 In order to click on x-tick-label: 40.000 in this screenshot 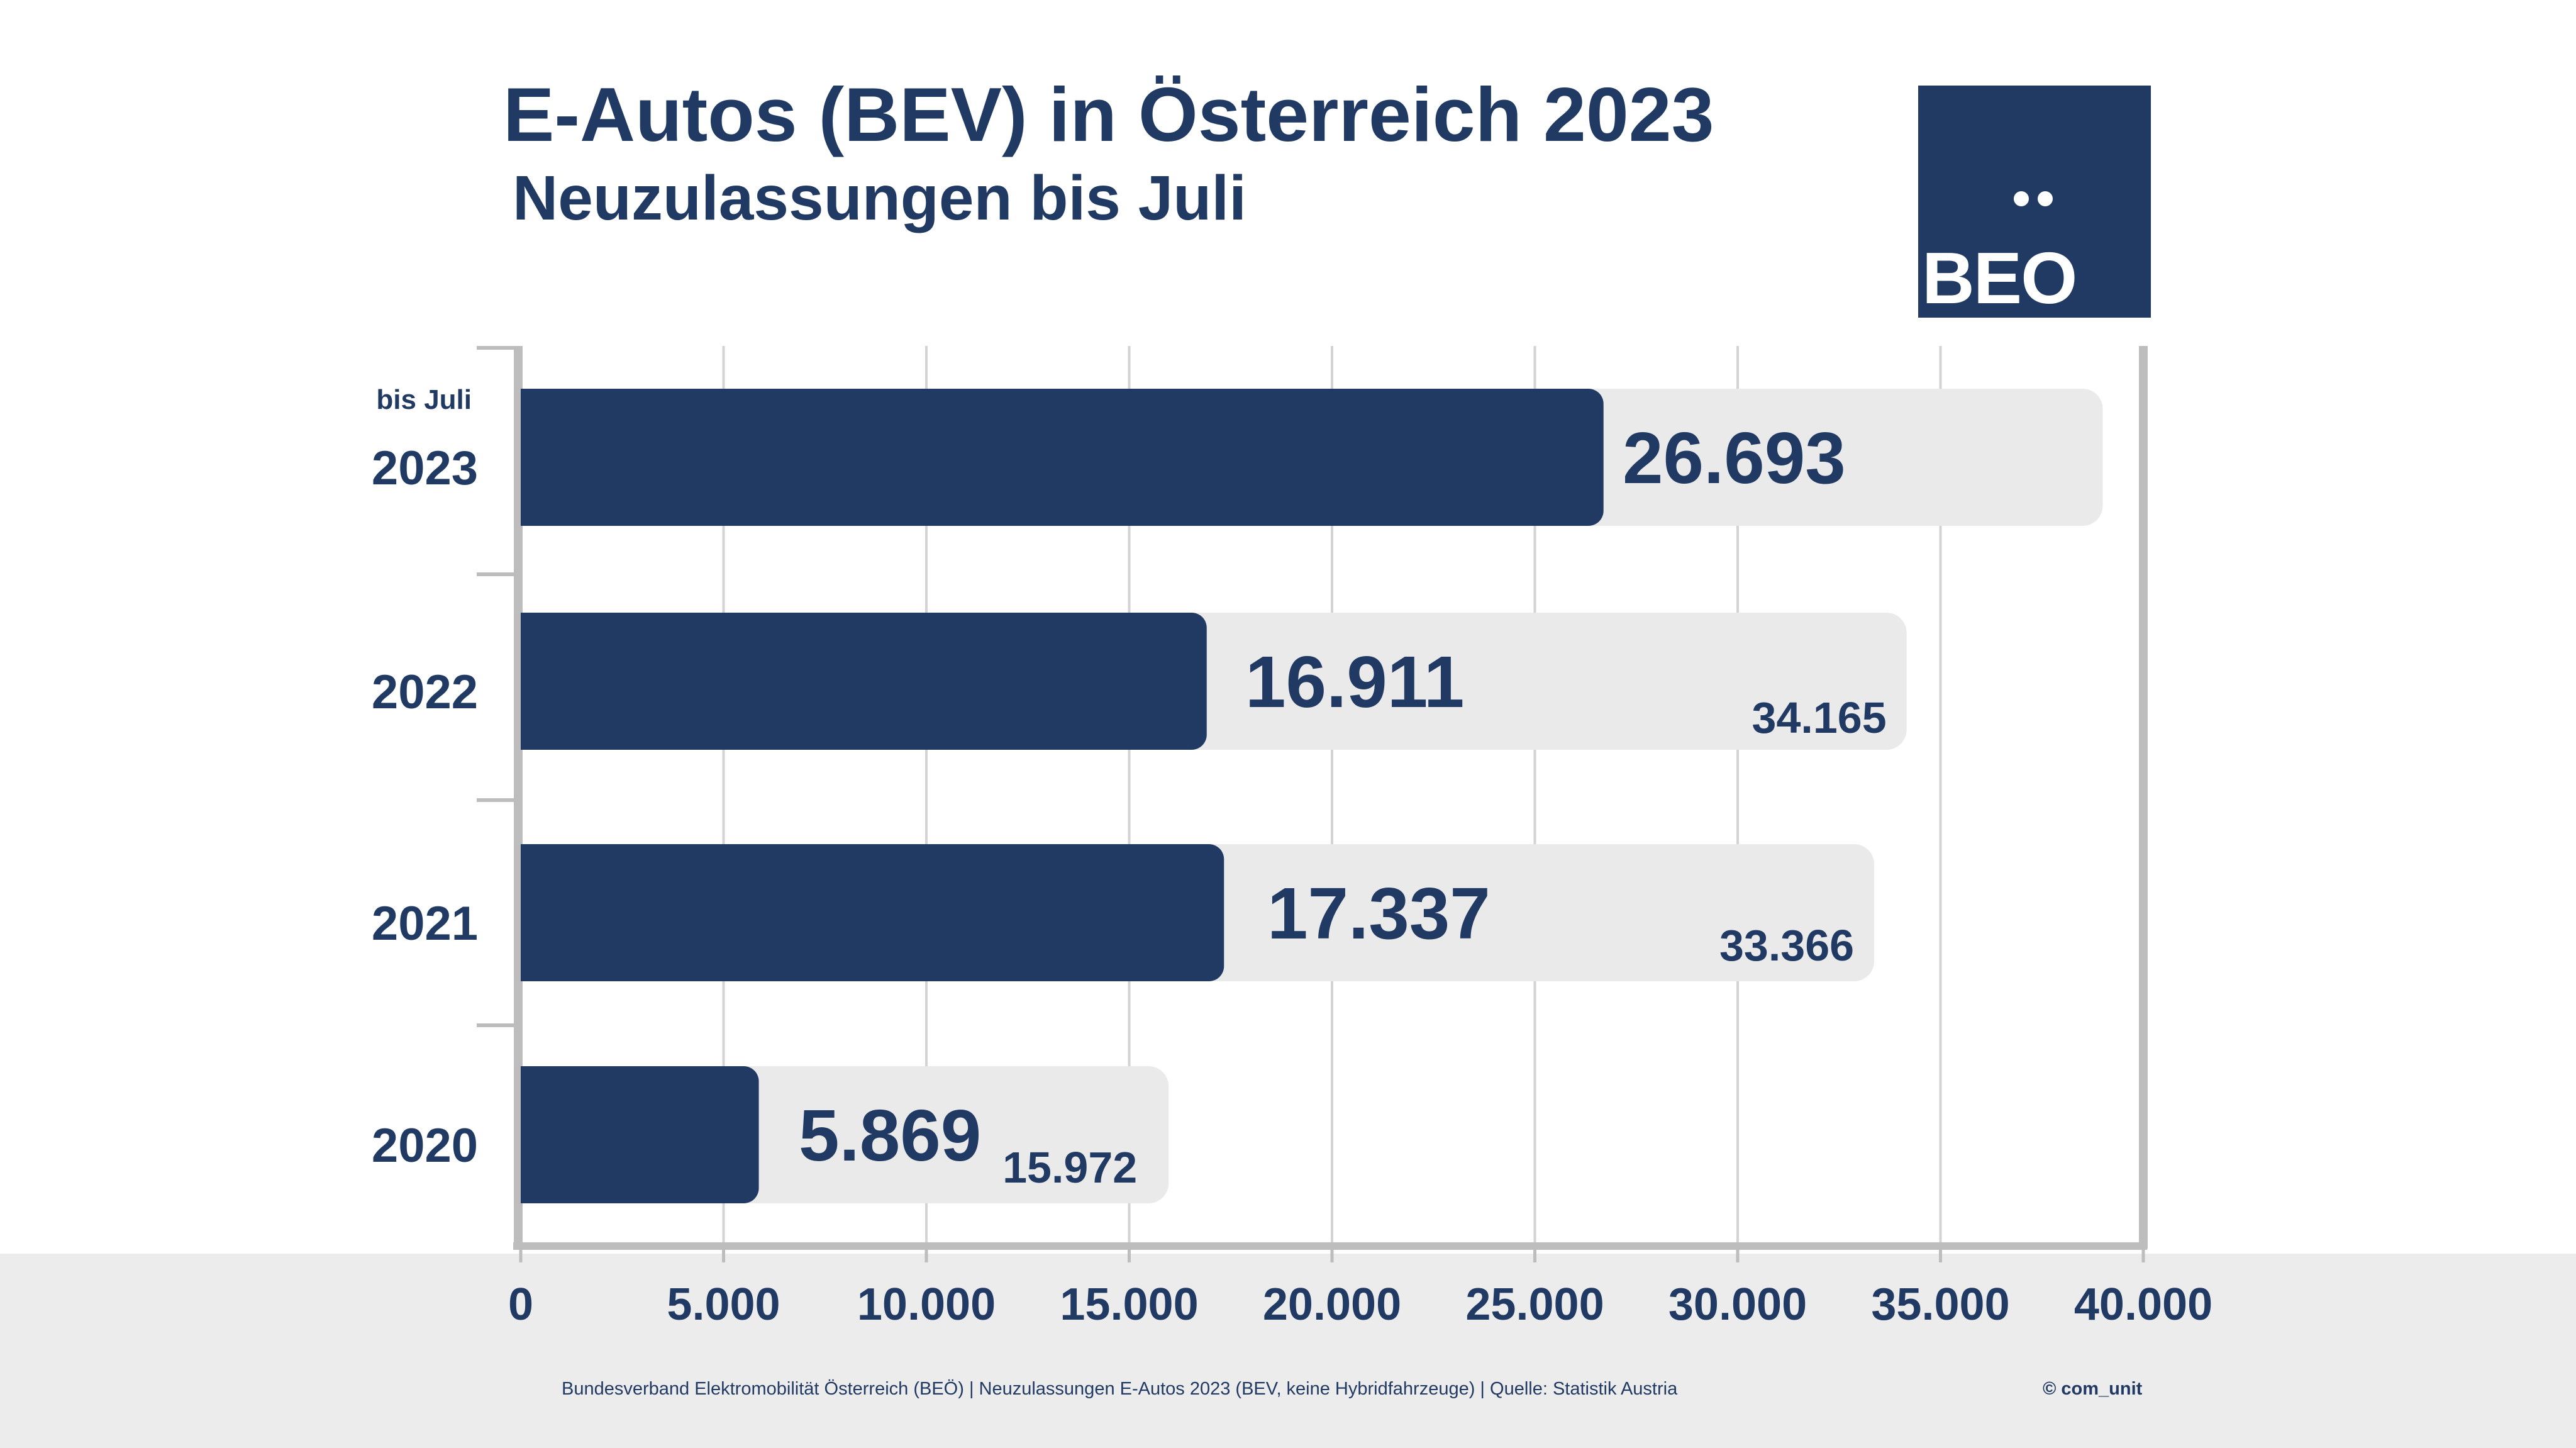, I will do `click(2143, 1304)`.